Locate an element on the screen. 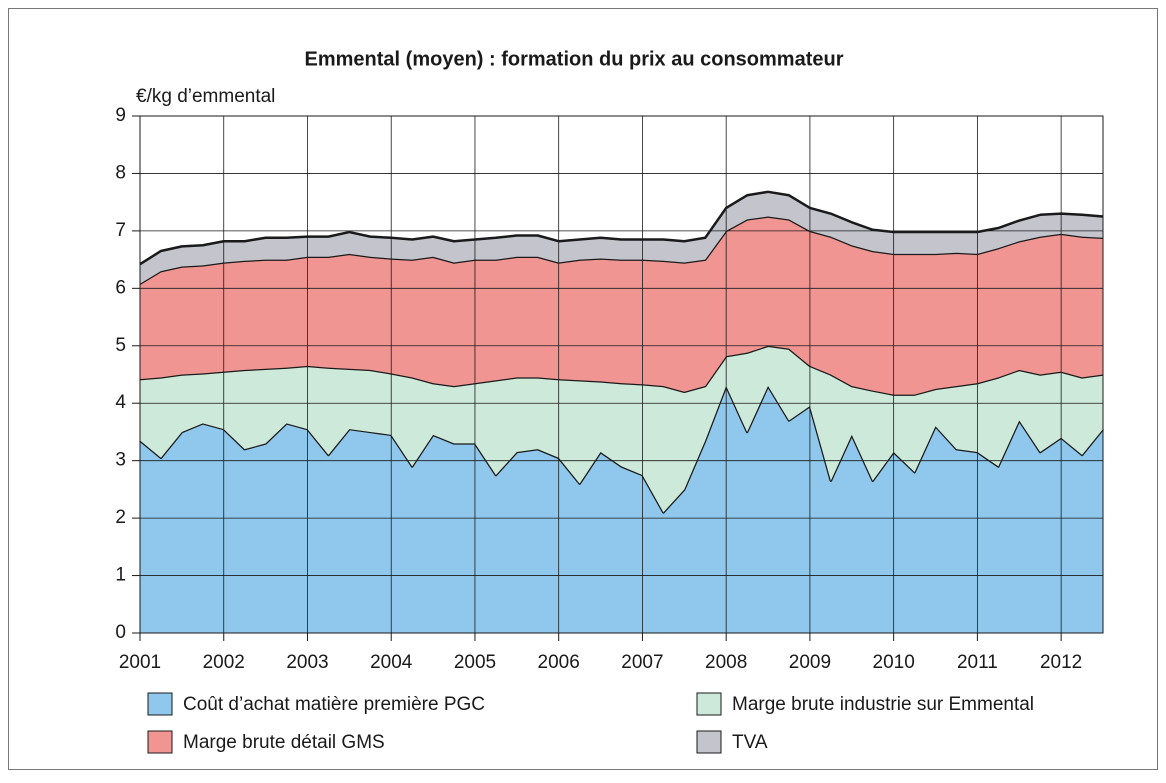 Image resolution: width=1166 pixels, height=783 pixels. x-tick-label: 2010 is located at coordinates (894, 662).